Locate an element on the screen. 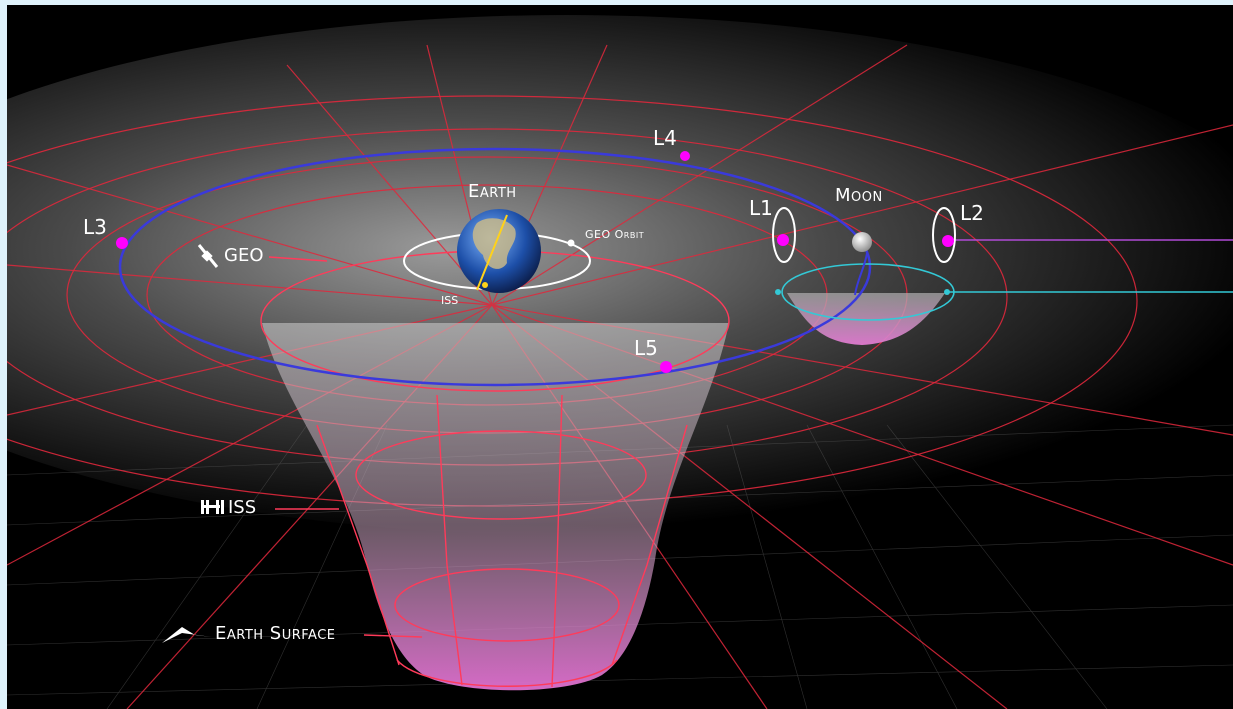  l4-point is located at coordinates (685, 156).